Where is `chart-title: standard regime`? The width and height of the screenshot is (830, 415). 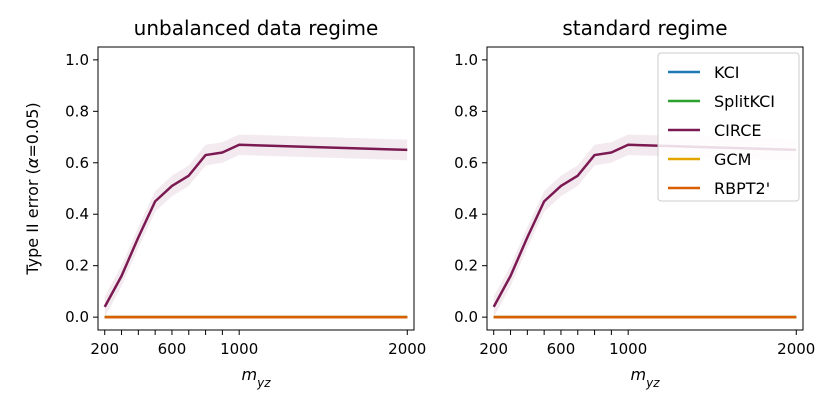 chart-title: standard regime is located at coordinates (644, 28).